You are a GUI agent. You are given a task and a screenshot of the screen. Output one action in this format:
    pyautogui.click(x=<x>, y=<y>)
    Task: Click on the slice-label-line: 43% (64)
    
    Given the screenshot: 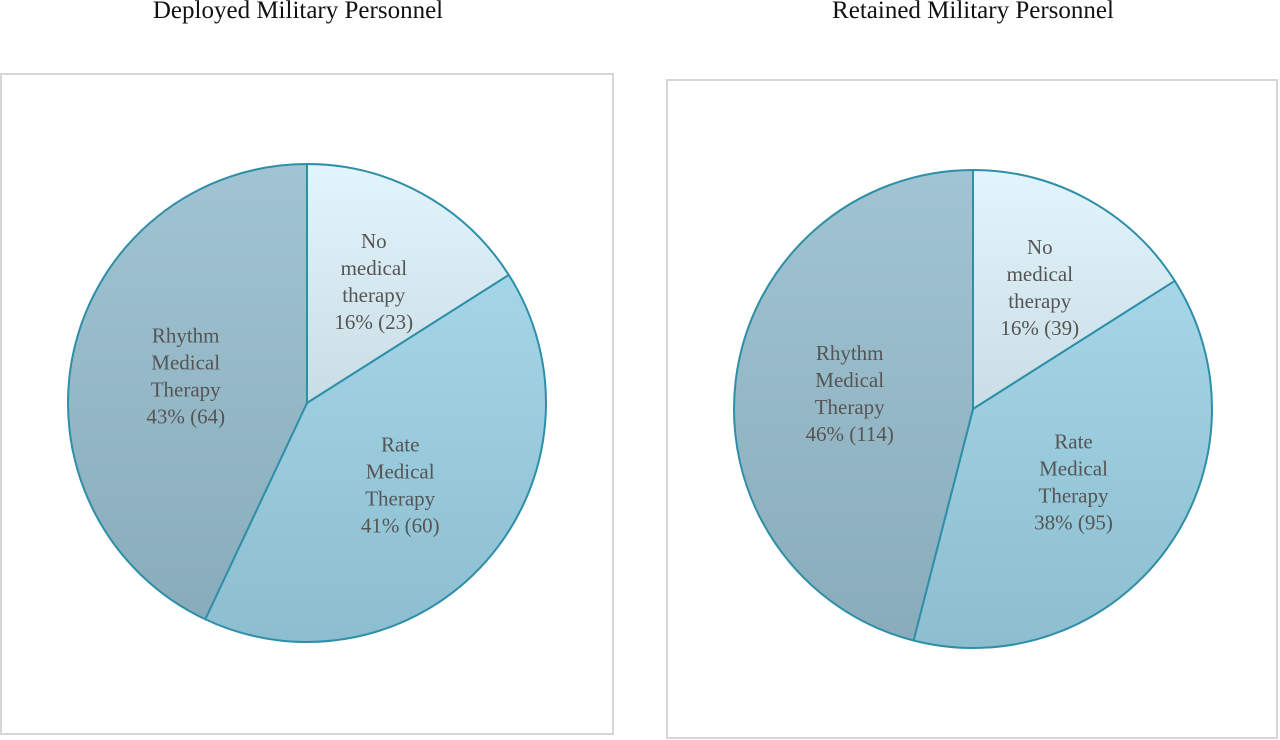 What is the action you would take?
    pyautogui.click(x=185, y=416)
    